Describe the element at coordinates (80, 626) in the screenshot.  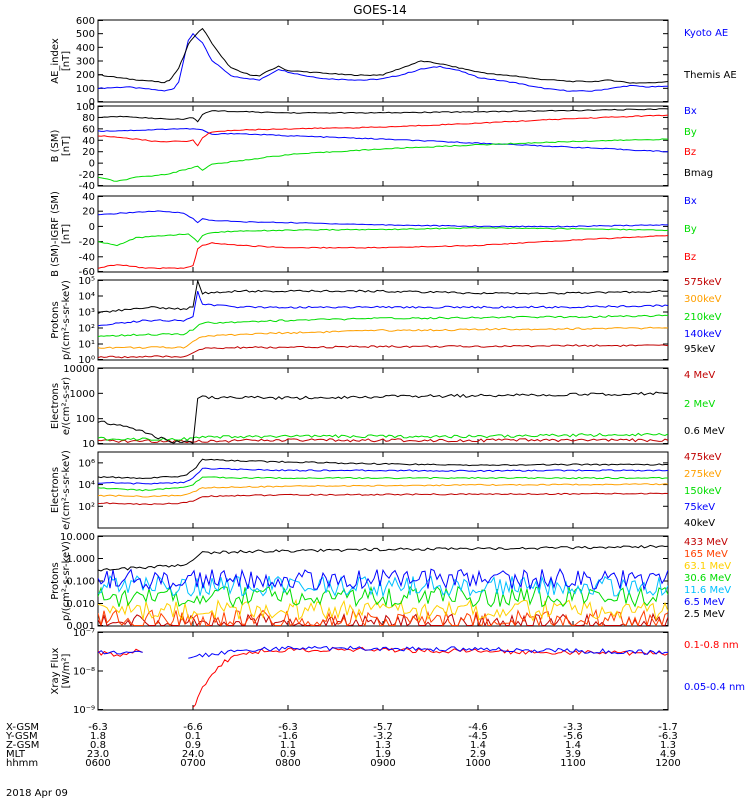
I see `y-tick-label: 0.001` at that location.